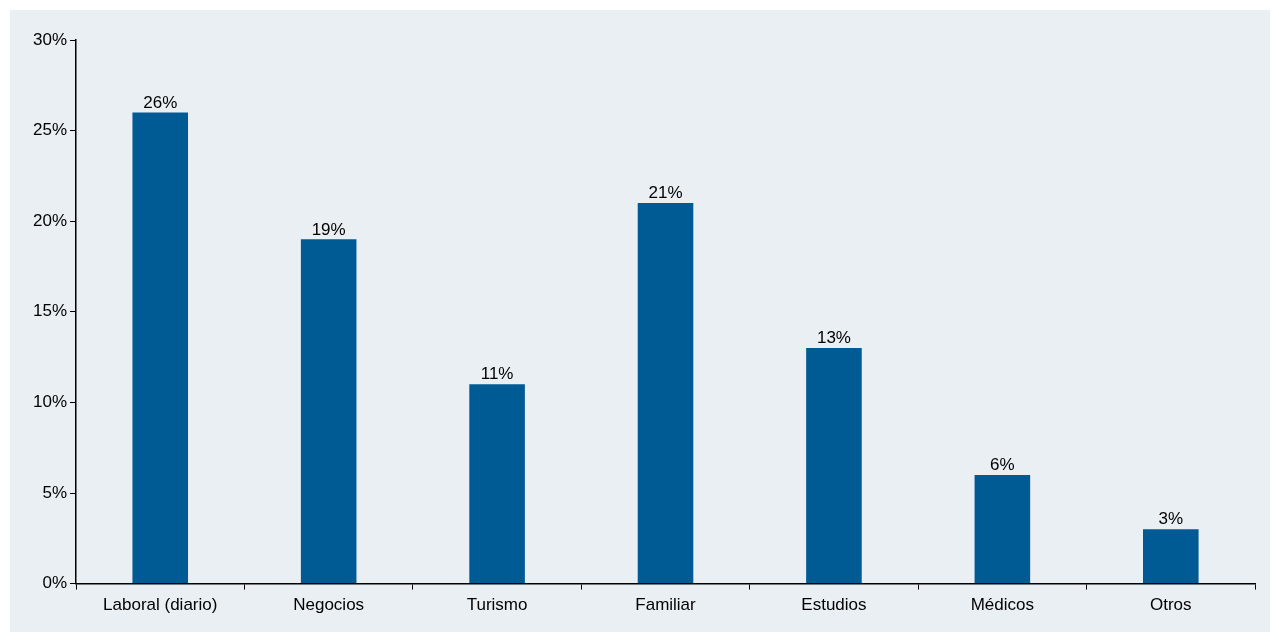 Image resolution: width=1279 pixels, height=643 pixels. What do you see at coordinates (55, 492) in the screenshot?
I see `y-tick-label: 5%` at bounding box center [55, 492].